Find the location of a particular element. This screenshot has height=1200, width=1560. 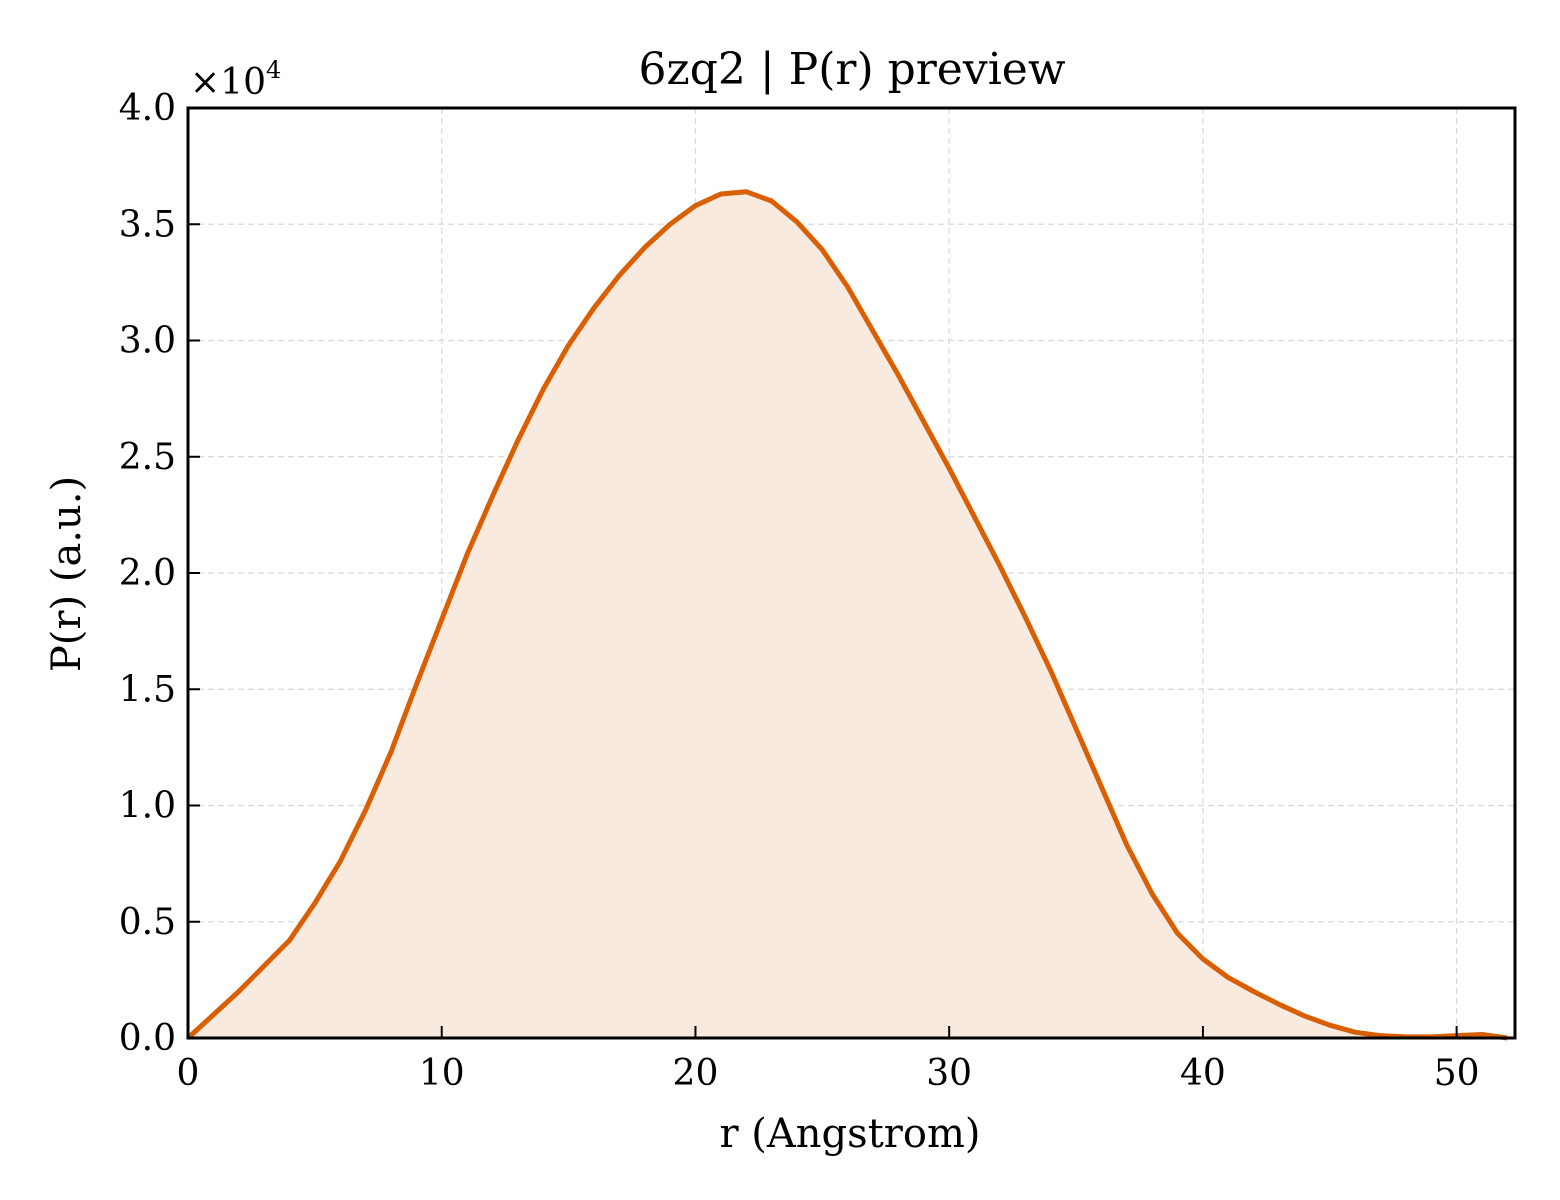

y-tick-label: 0.0 is located at coordinates (147, 1038).